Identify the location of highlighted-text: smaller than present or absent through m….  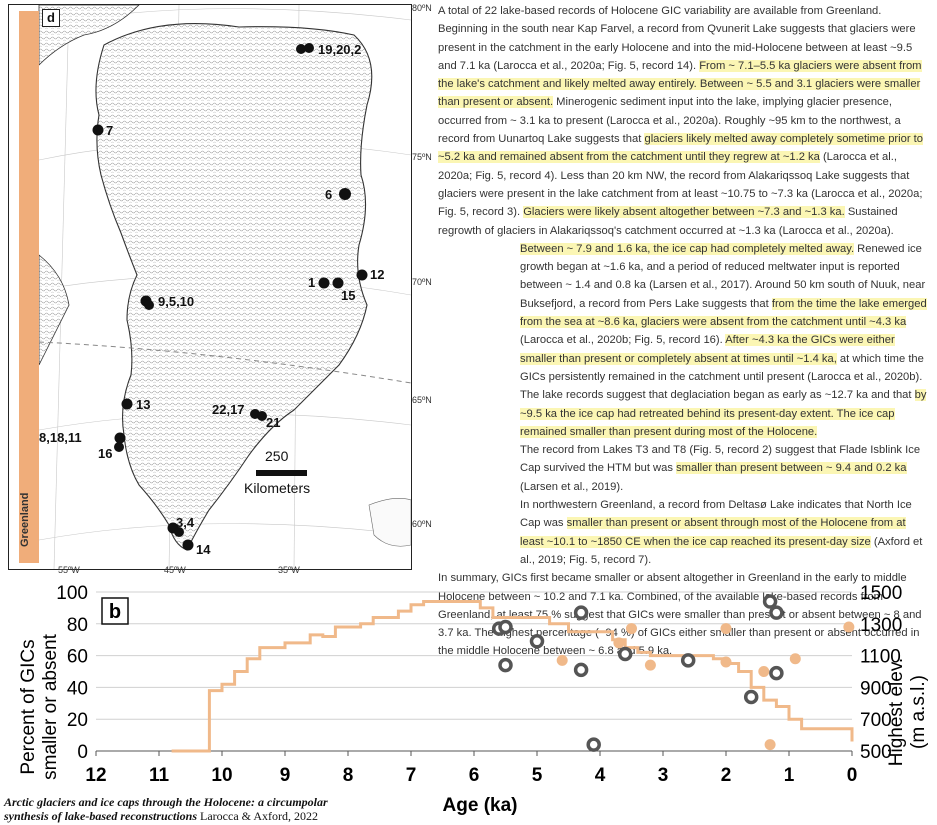
(713, 532).